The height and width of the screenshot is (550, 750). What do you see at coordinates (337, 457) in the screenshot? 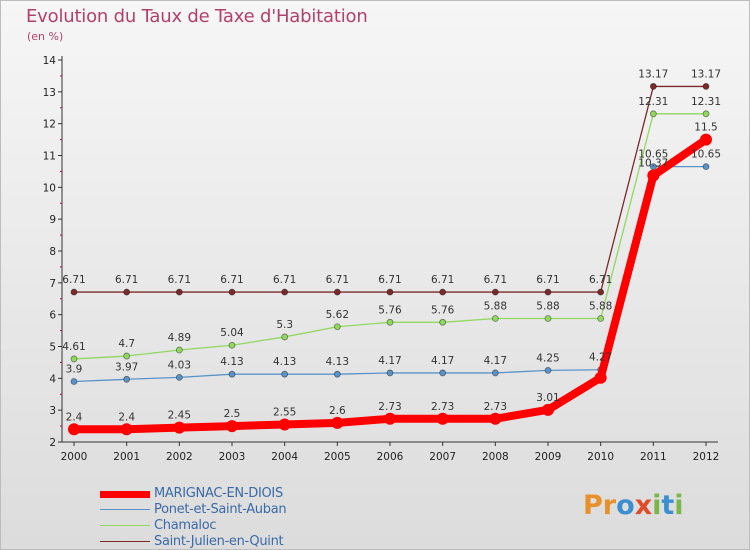
I see `x-tick-label: 2005` at bounding box center [337, 457].